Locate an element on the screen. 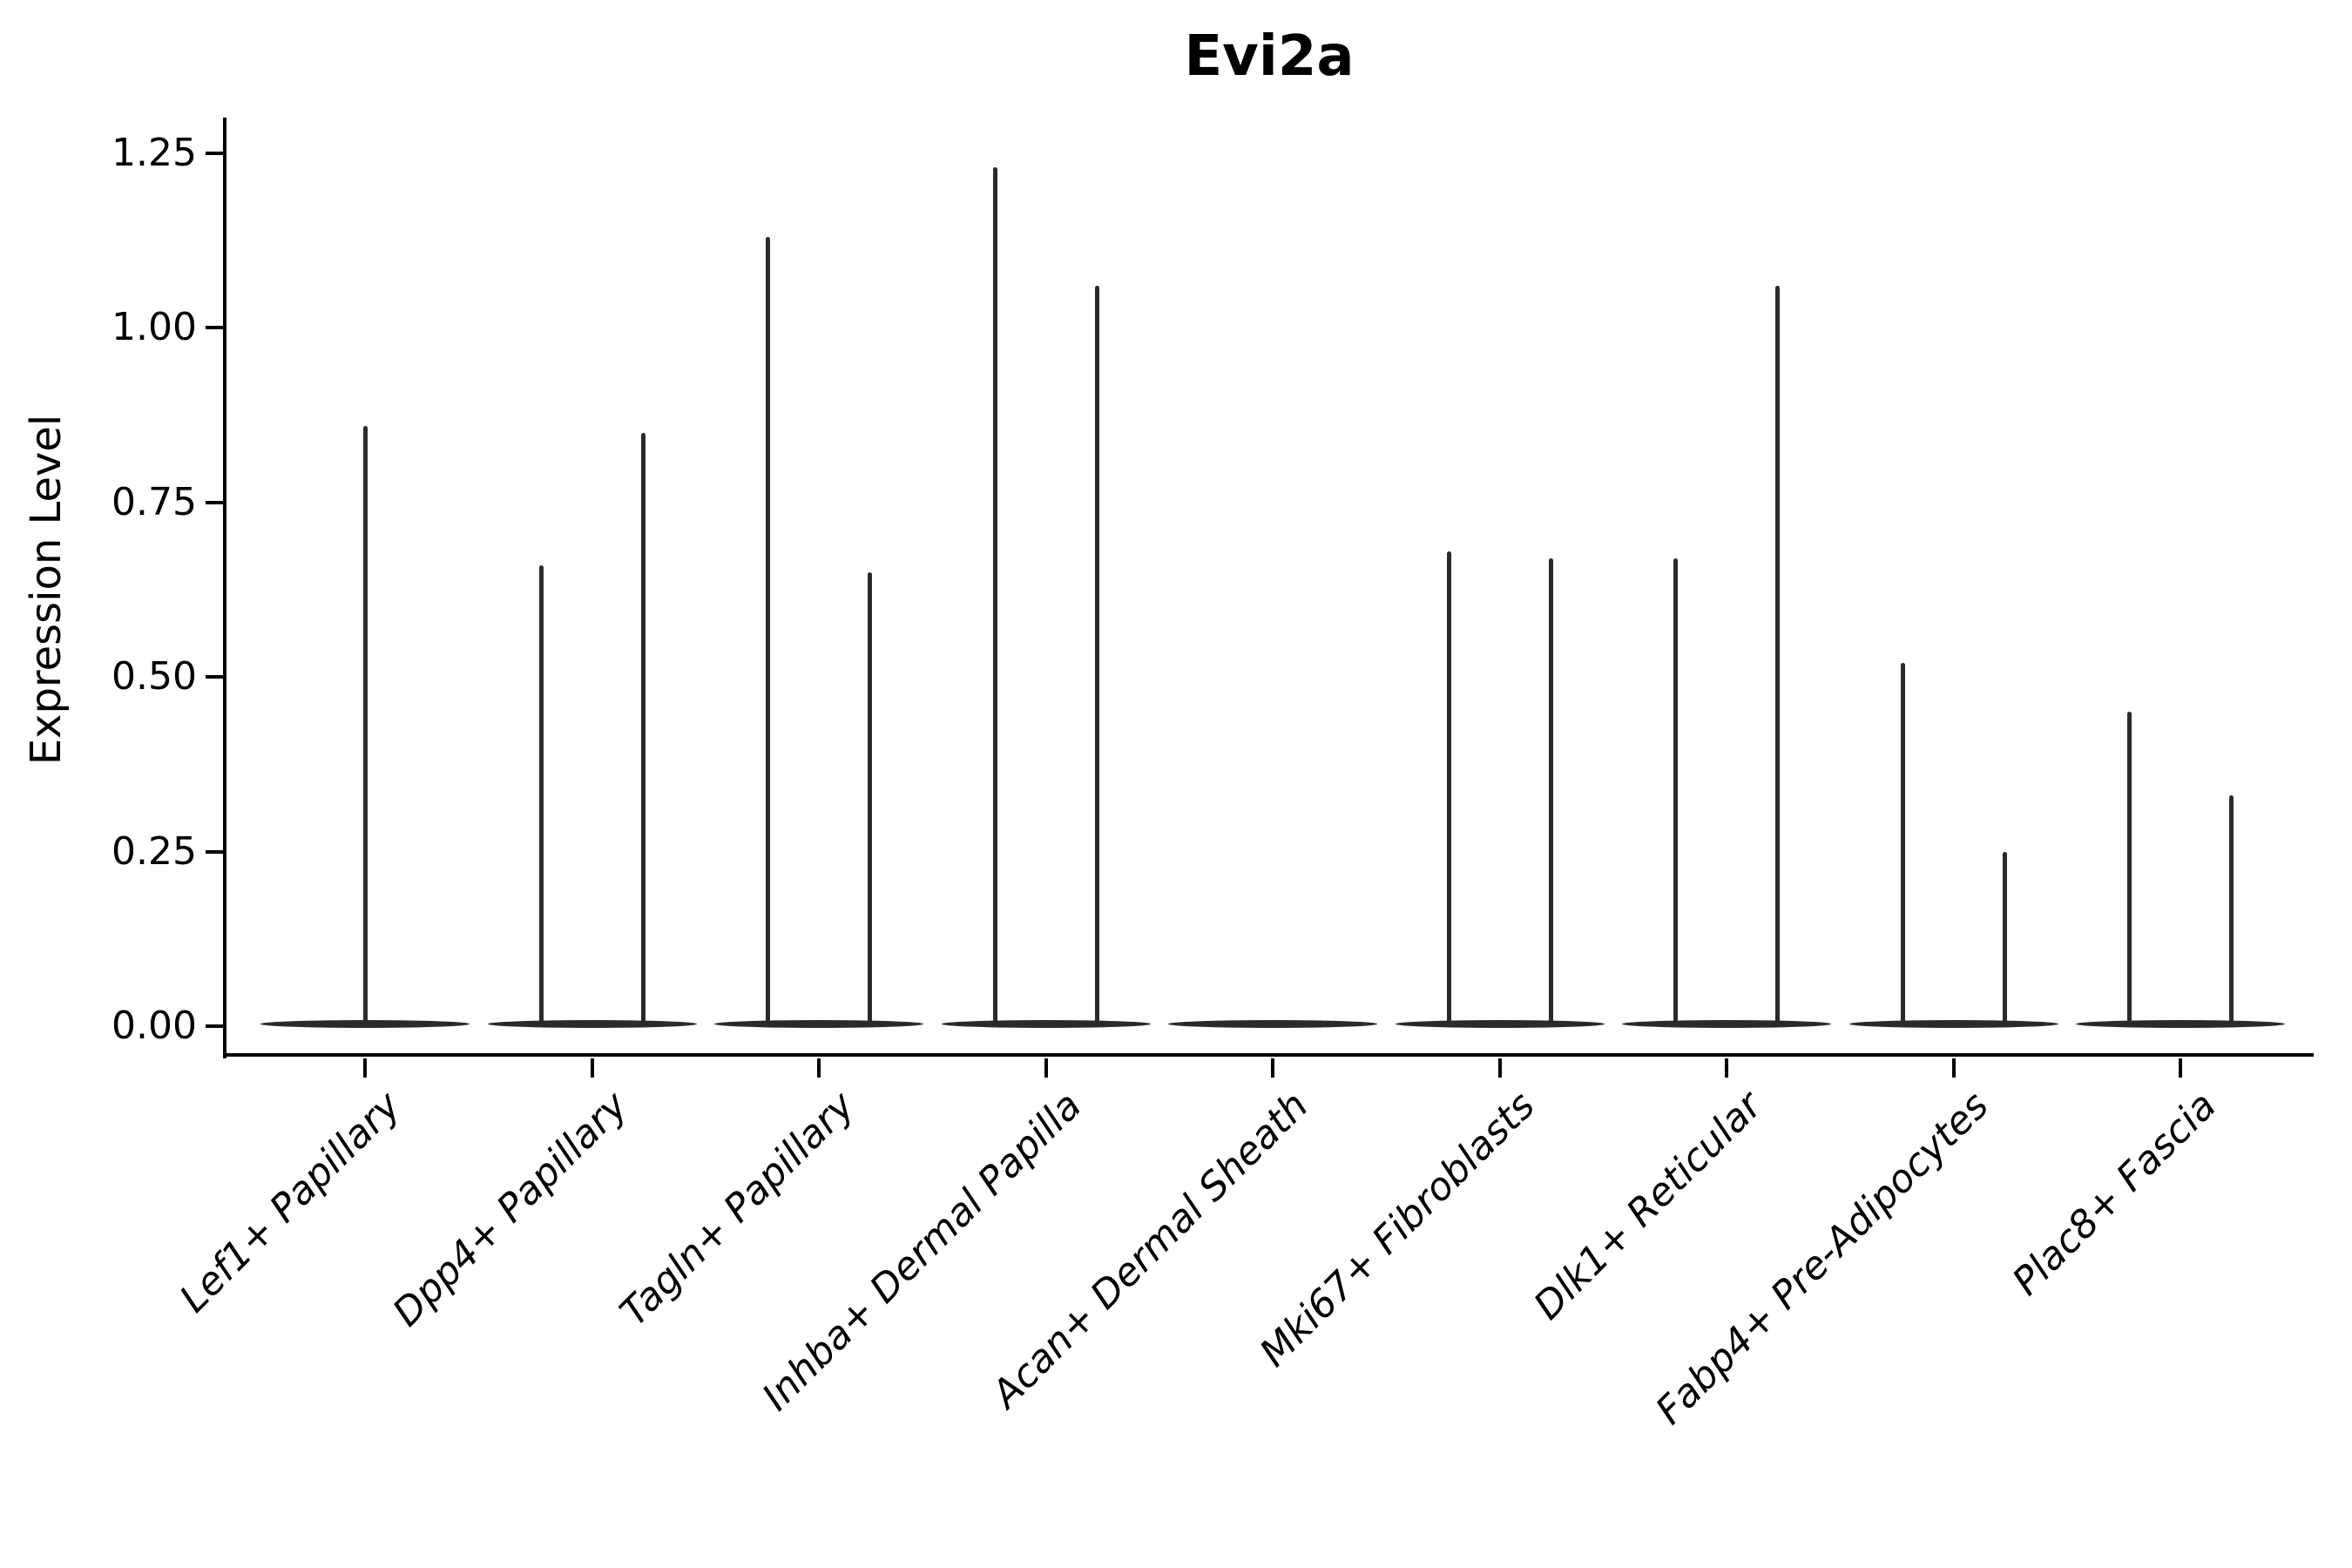 The width and height of the screenshot is (2352, 1568). y-tick-label: 1.00 is located at coordinates (154, 327).